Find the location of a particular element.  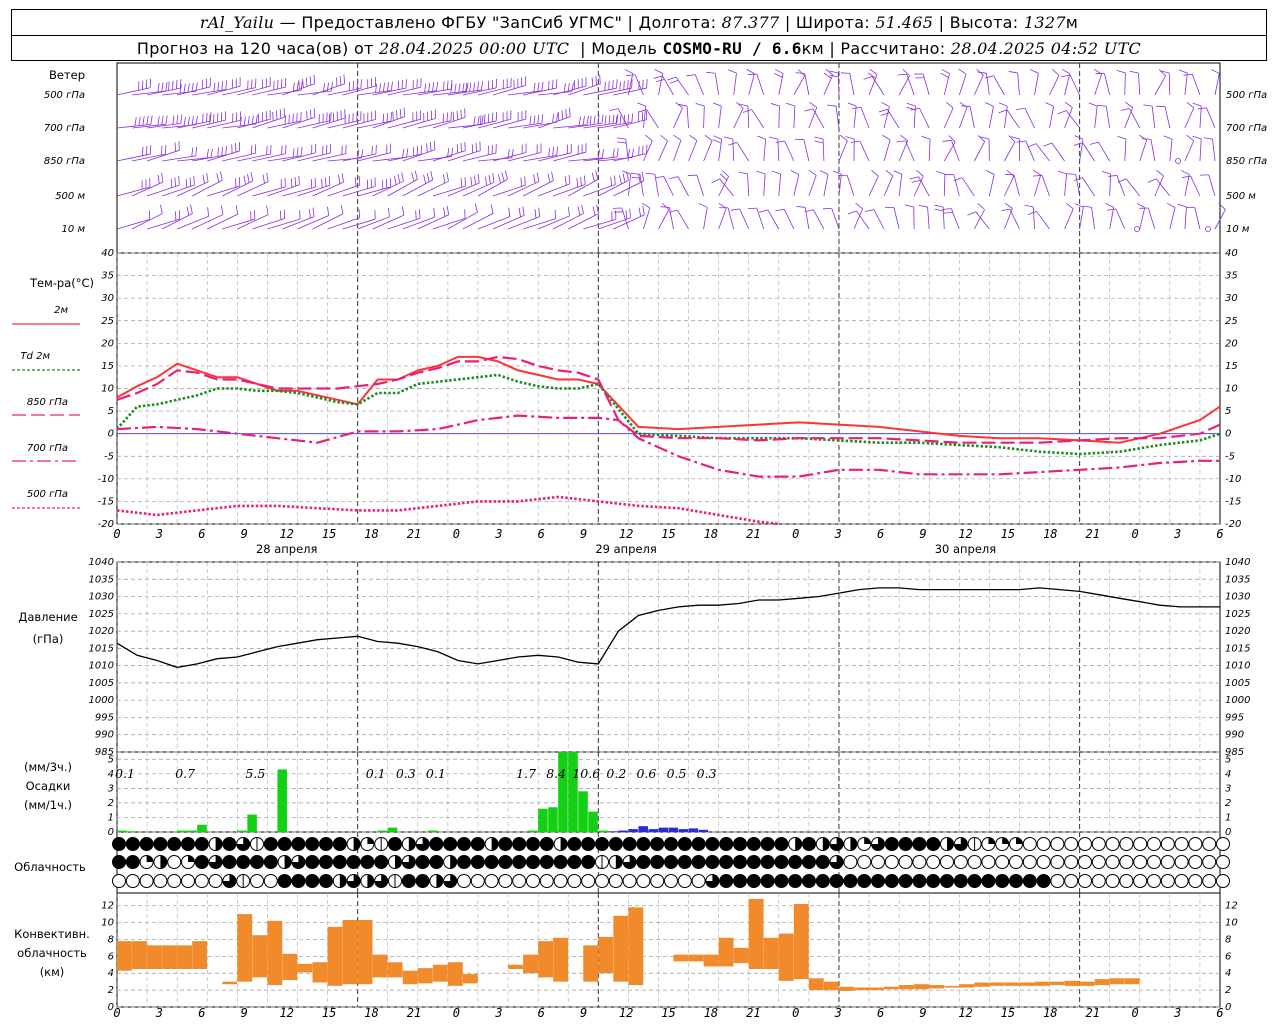

temp-ytick-right: 10 is located at coordinates (1231, 389).